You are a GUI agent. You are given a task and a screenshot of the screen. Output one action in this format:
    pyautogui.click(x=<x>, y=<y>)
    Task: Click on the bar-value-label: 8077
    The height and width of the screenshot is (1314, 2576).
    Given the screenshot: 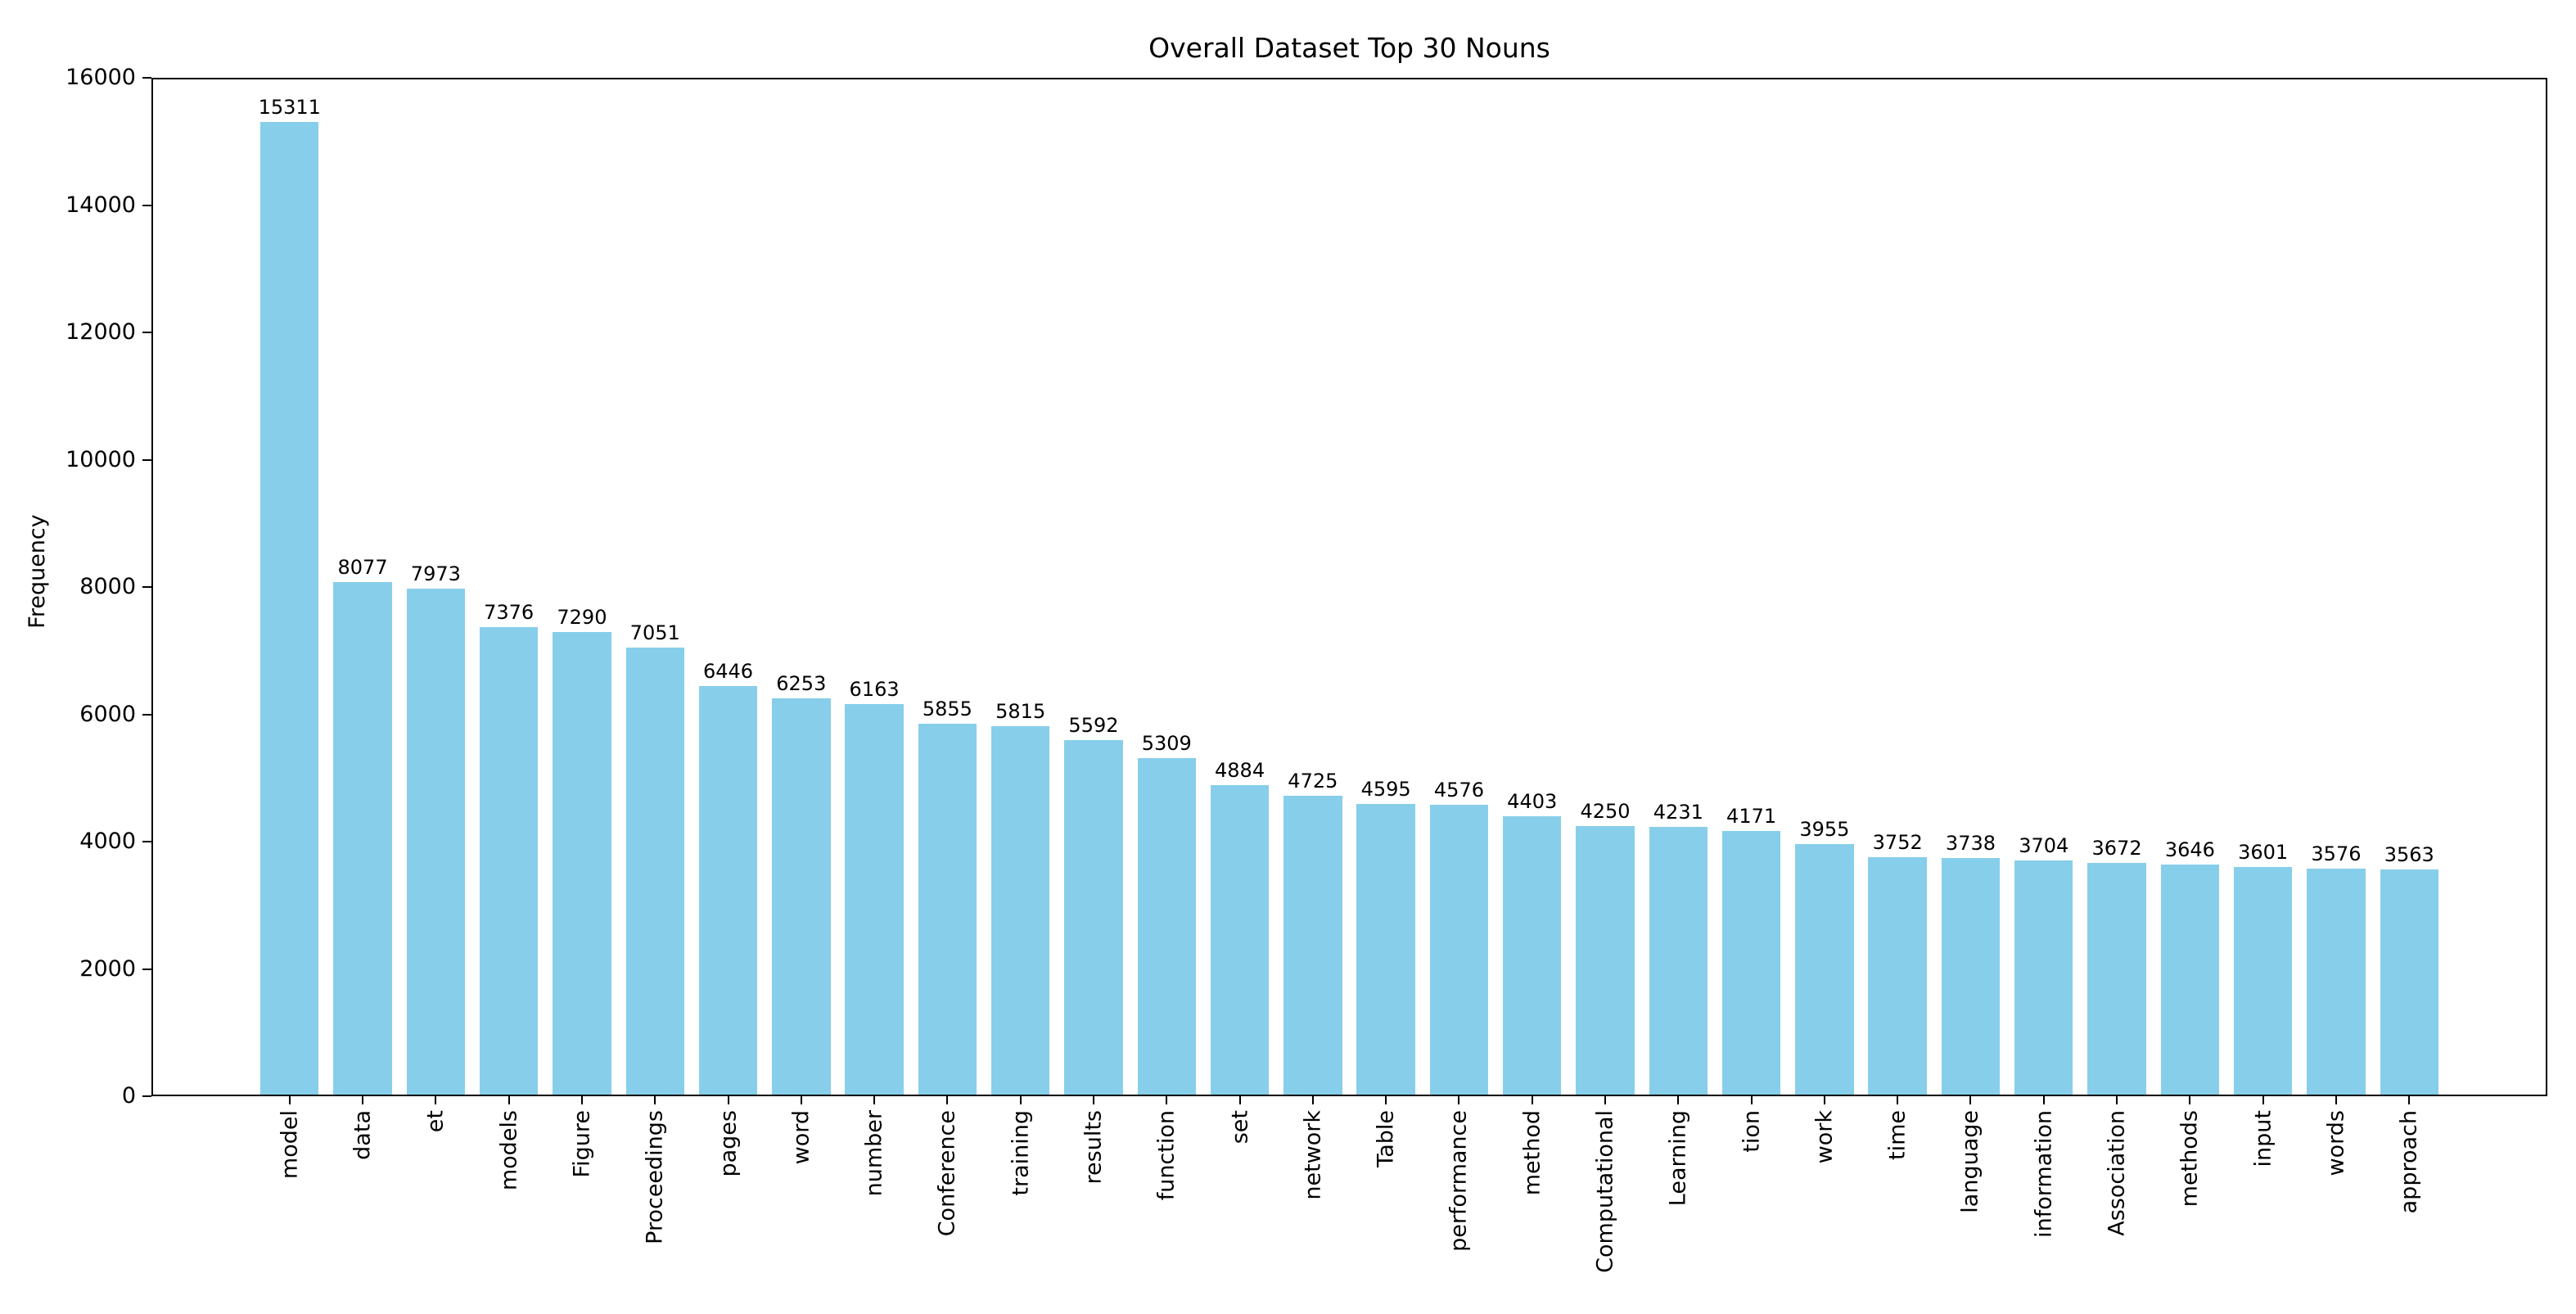 What is the action you would take?
    pyautogui.click(x=362, y=567)
    